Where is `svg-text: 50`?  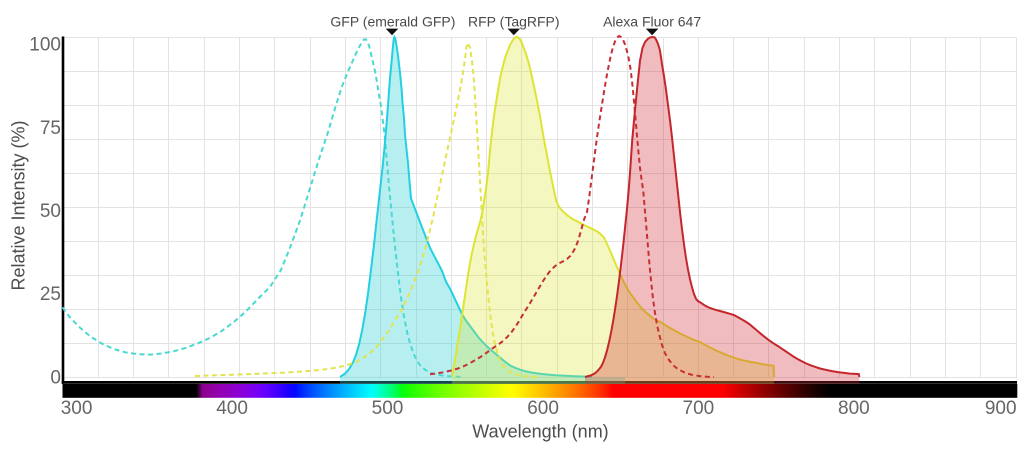 svg-text: 50 is located at coordinates (50, 211).